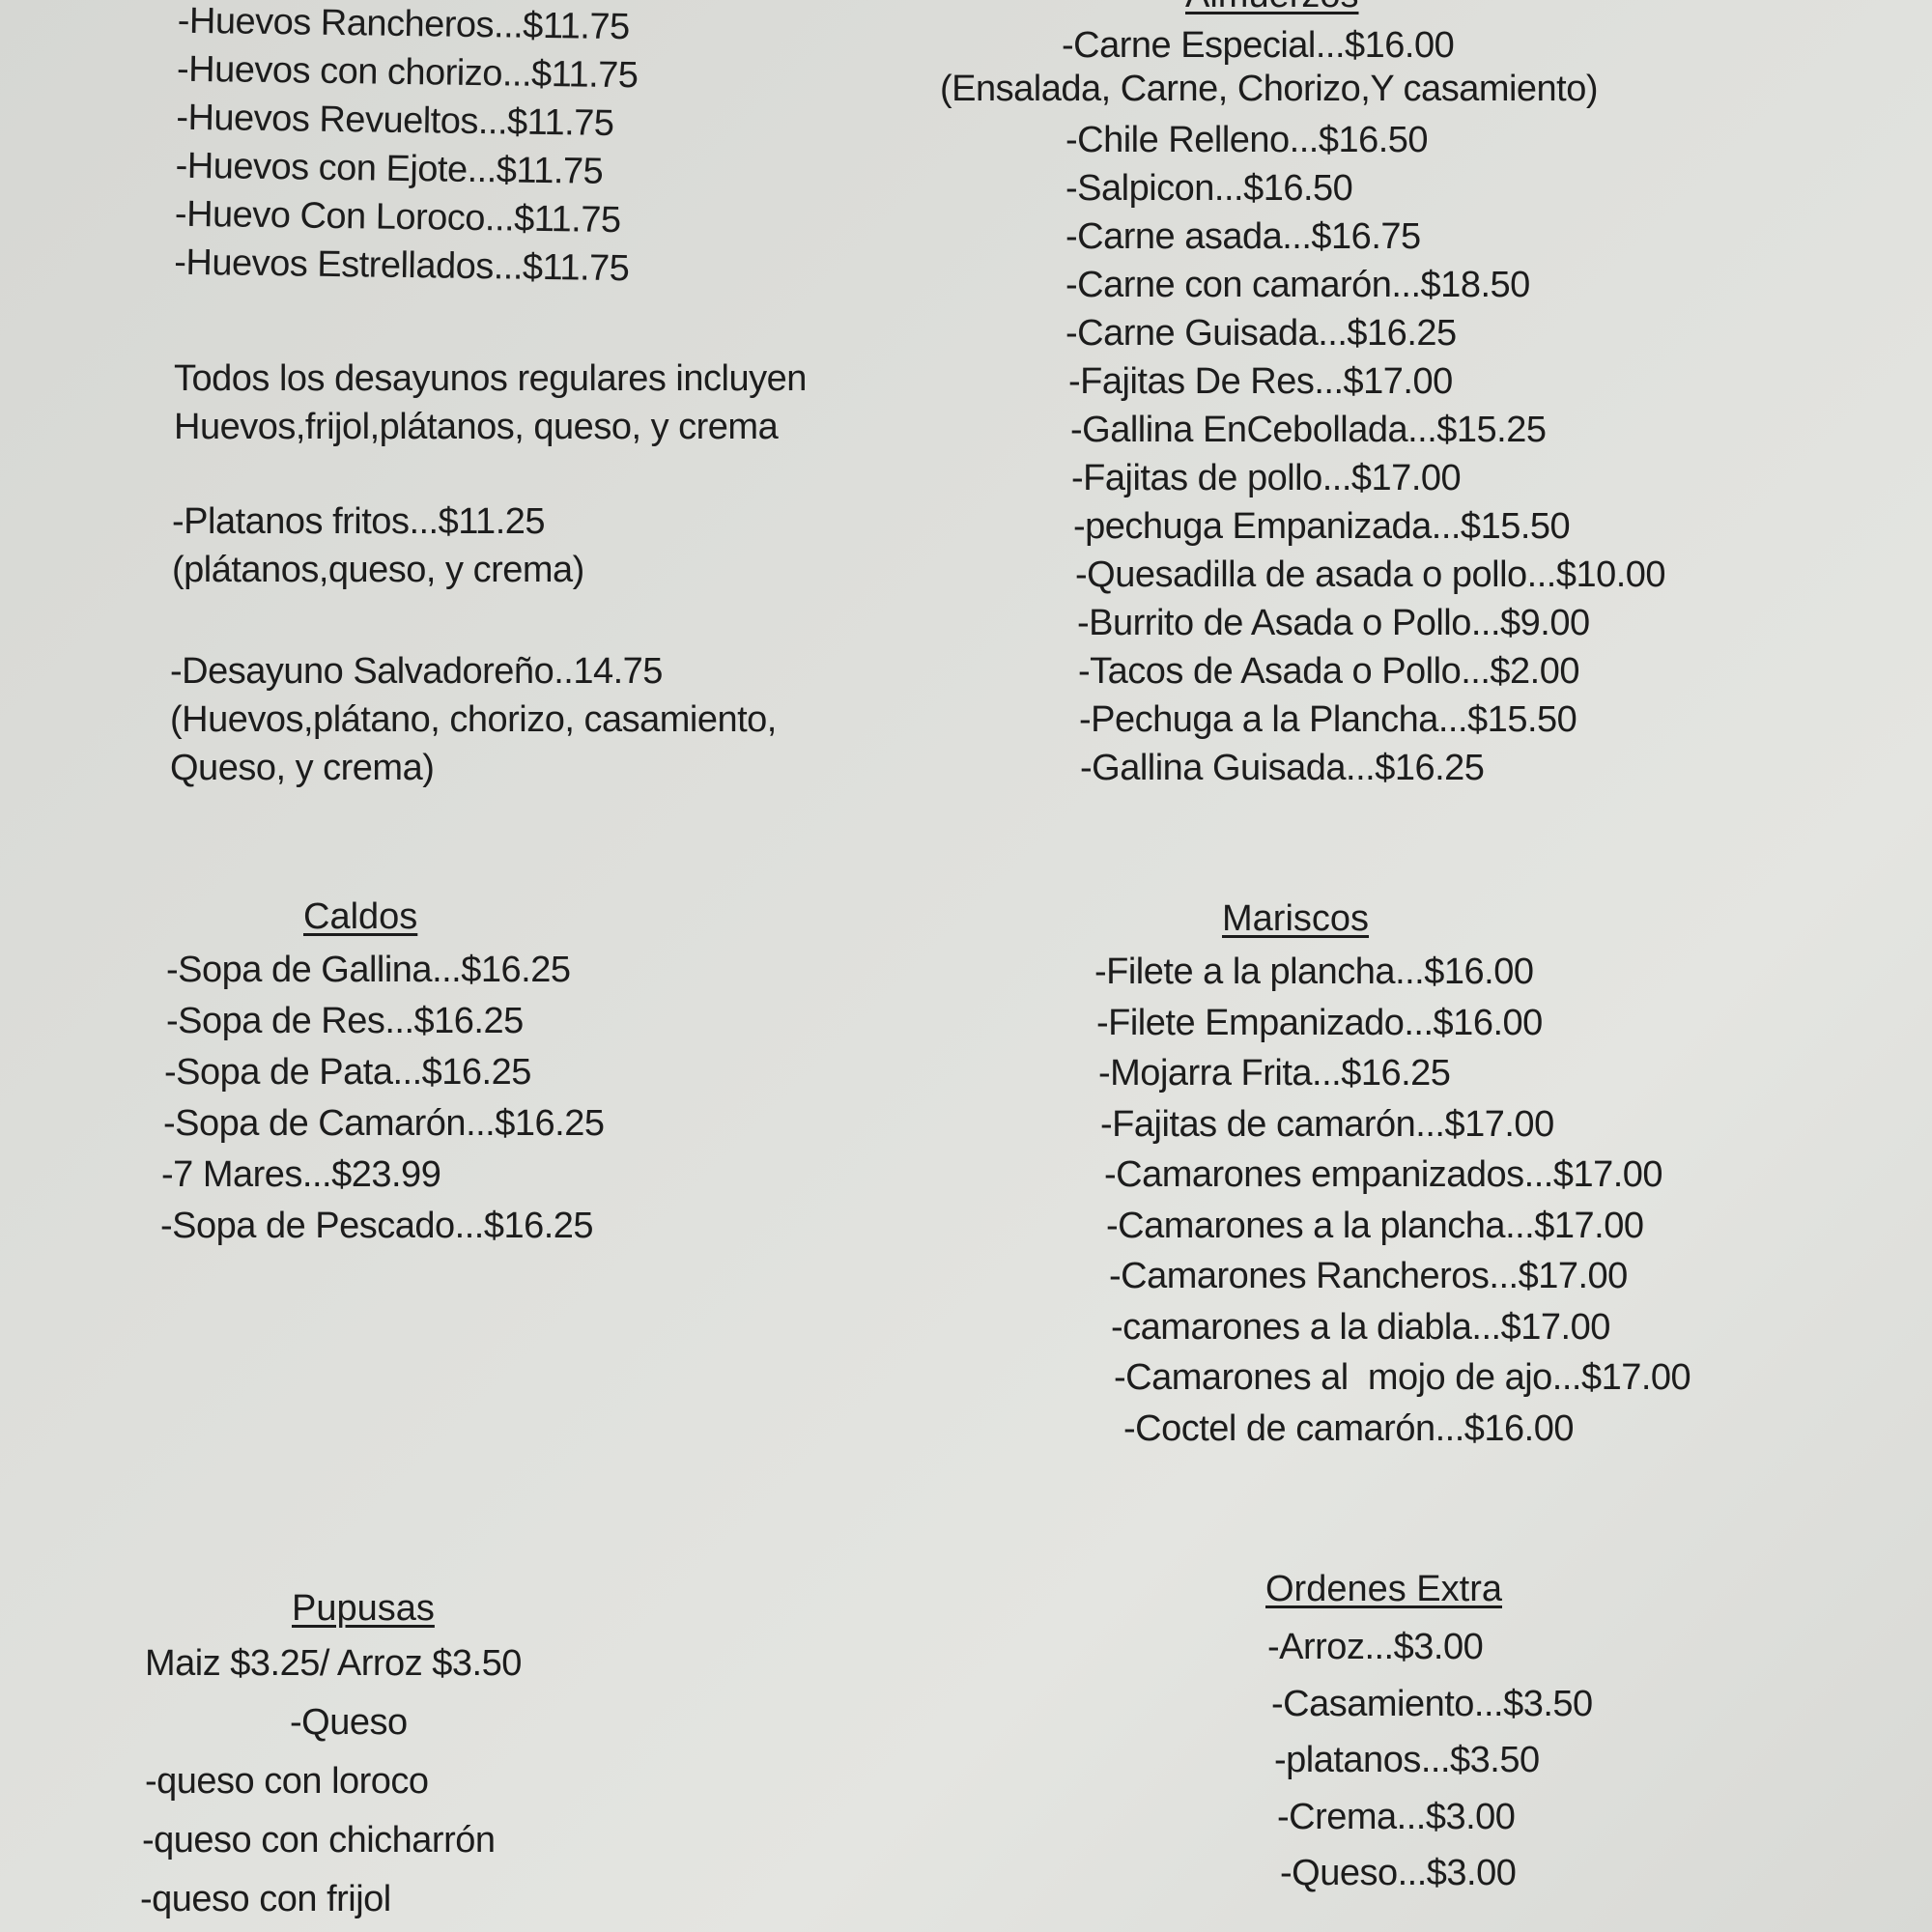 Image resolution: width=1932 pixels, height=1932 pixels. Describe the element at coordinates (401, 266) in the screenshot. I see `menu-item: -Huevos Estrellados...$11.75` at that location.